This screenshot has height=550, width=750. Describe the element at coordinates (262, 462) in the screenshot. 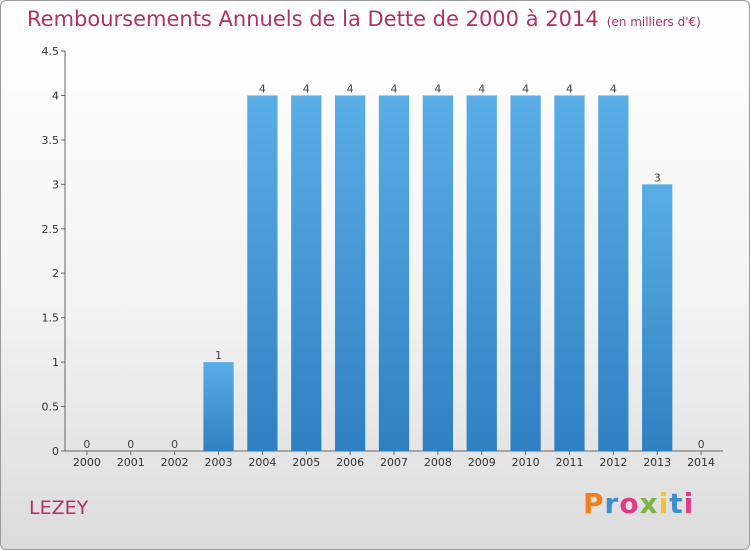

I see `x-tick-label: 2004` at that location.